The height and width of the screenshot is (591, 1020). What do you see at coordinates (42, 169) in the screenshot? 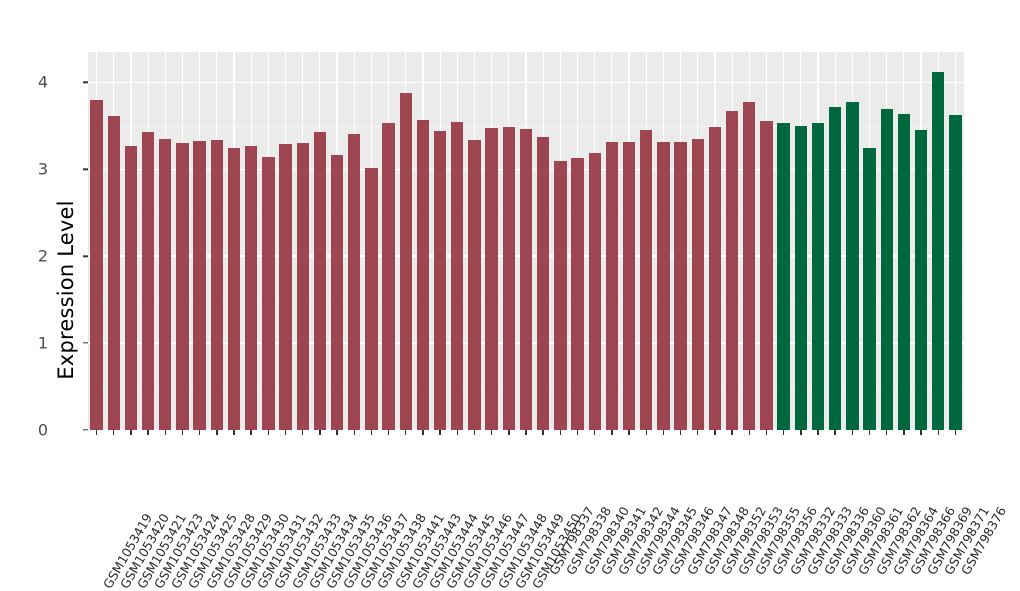
I see `y-tick-label: 3` at bounding box center [42, 169].